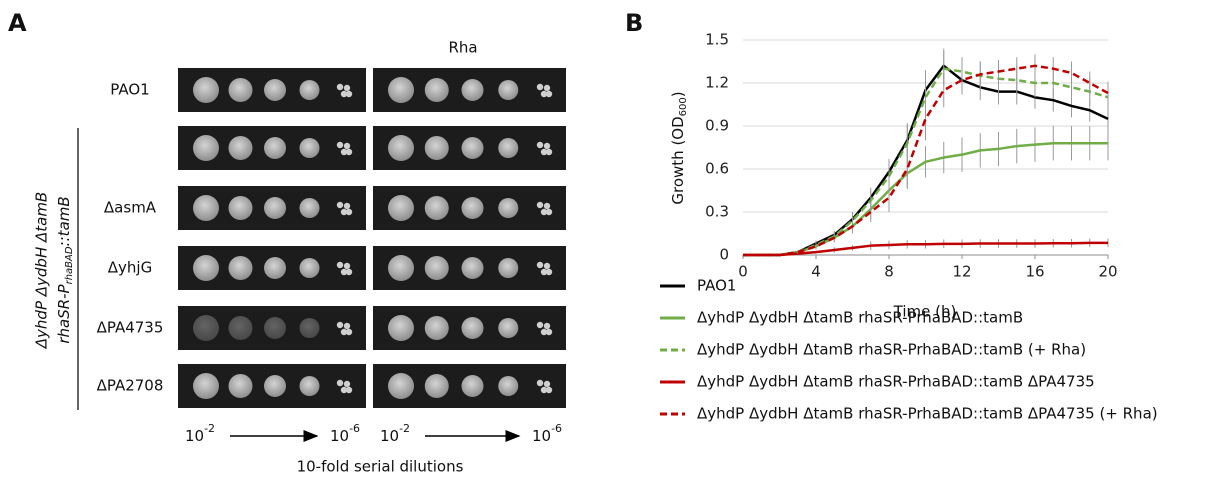  Describe the element at coordinates (1034, 272) in the screenshot. I see `x-tick-label: 16` at that location.